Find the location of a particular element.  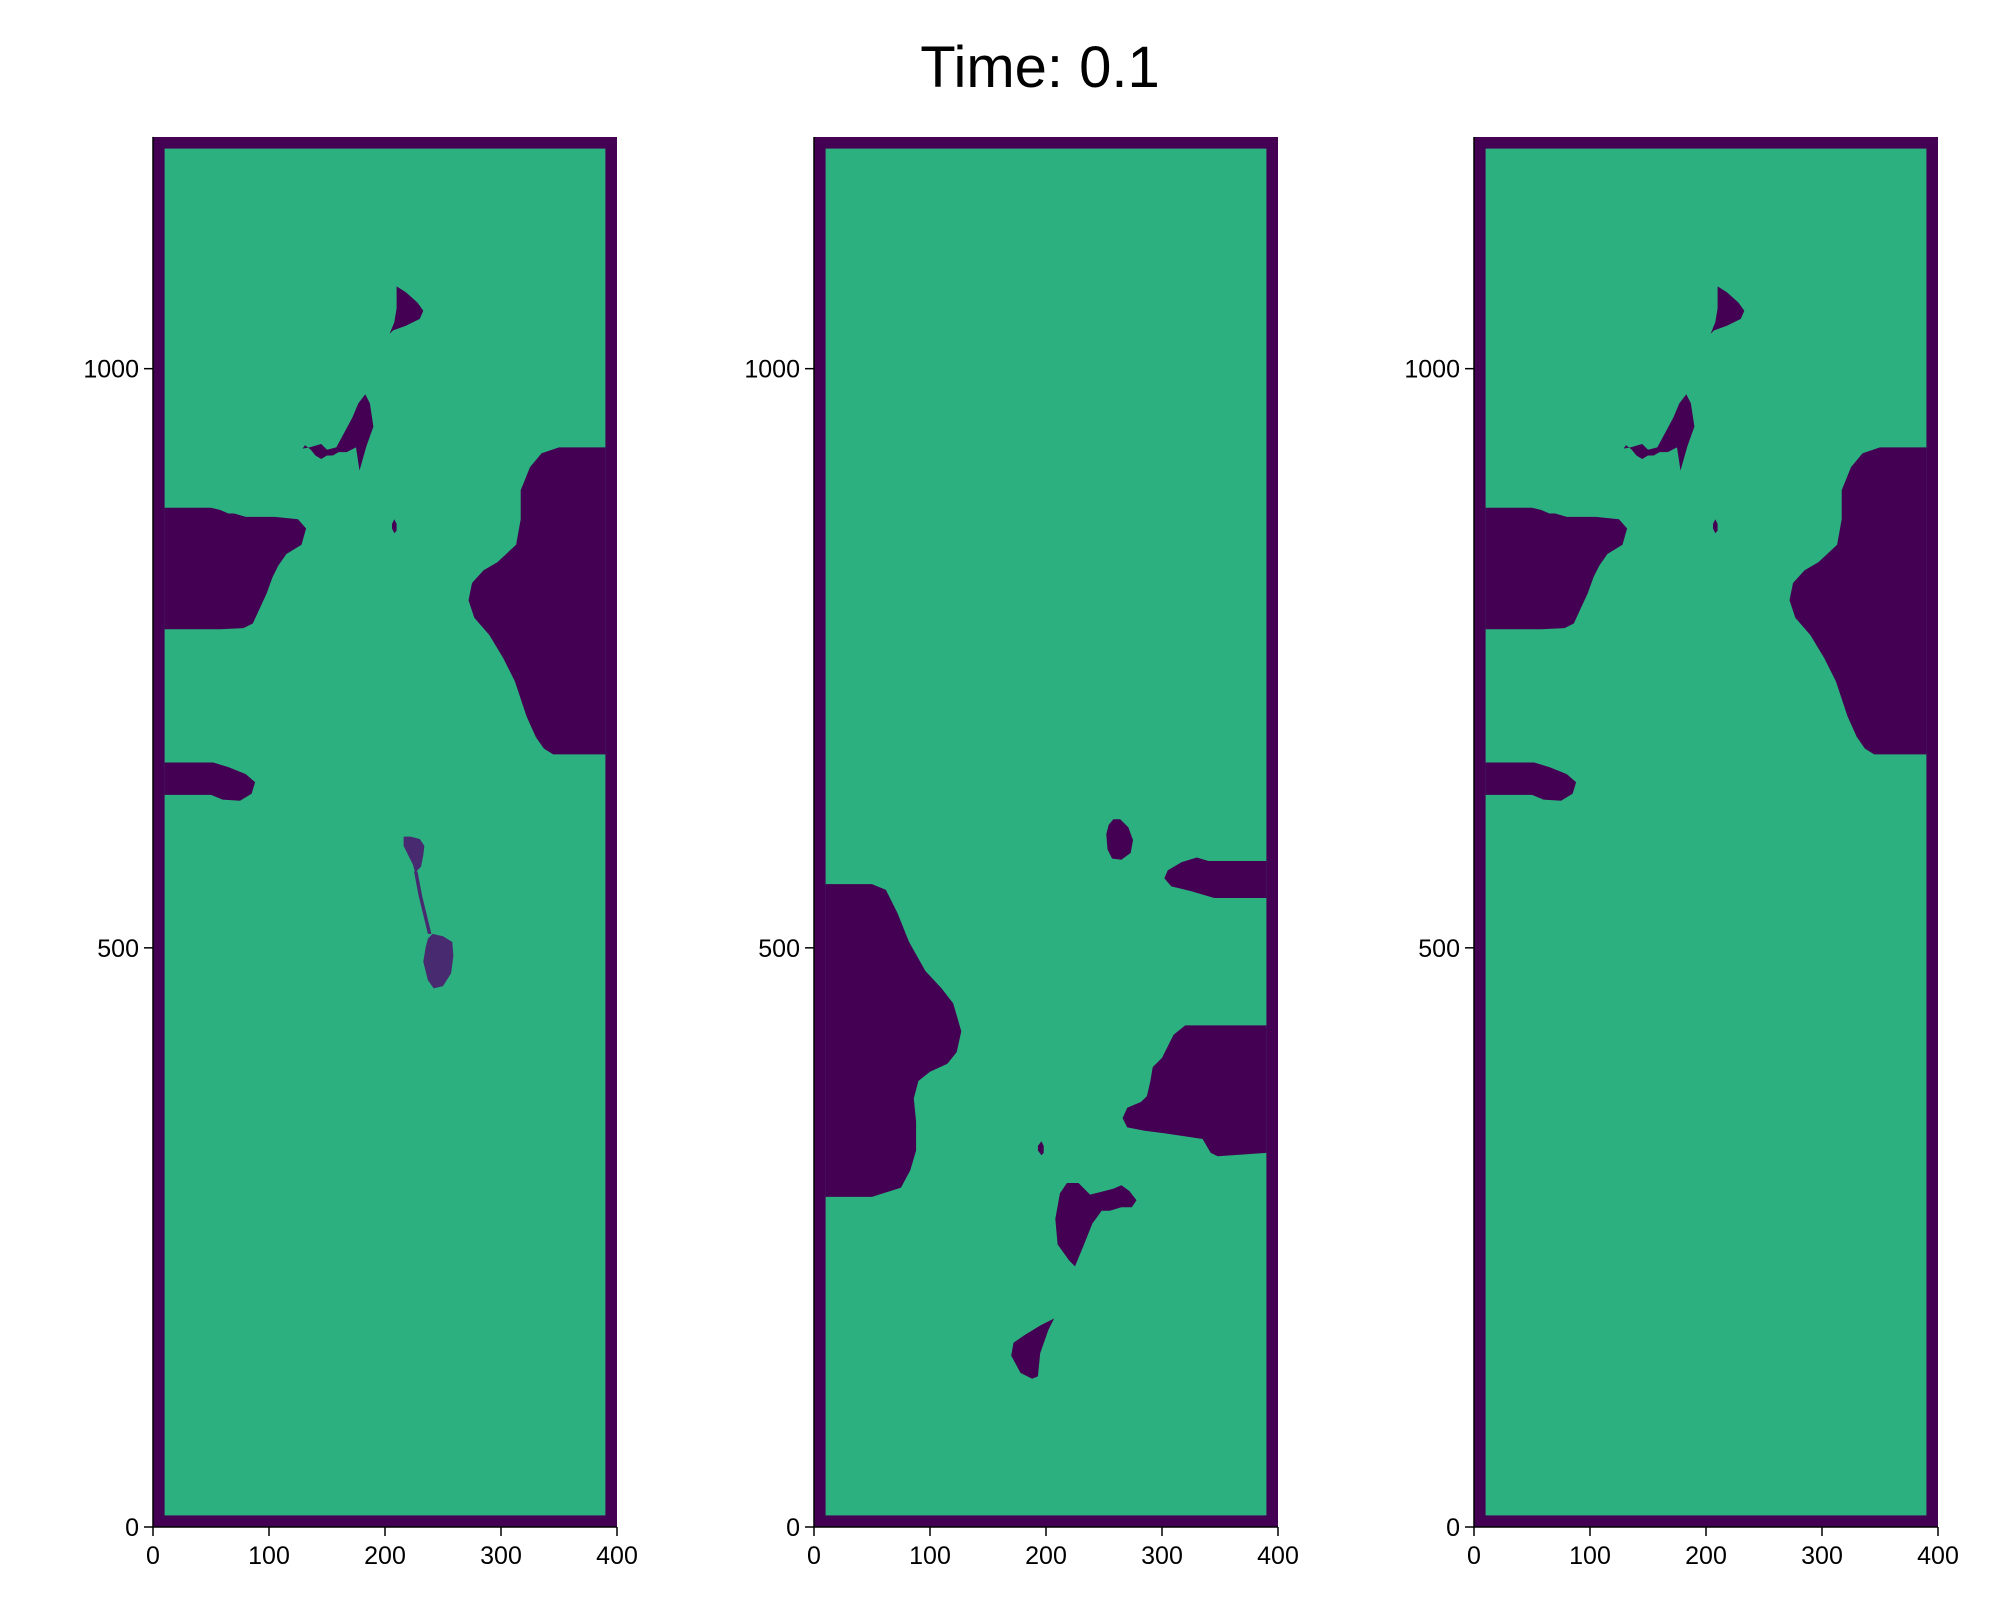

panel-3-curl-blob is located at coordinates (1659, 432).